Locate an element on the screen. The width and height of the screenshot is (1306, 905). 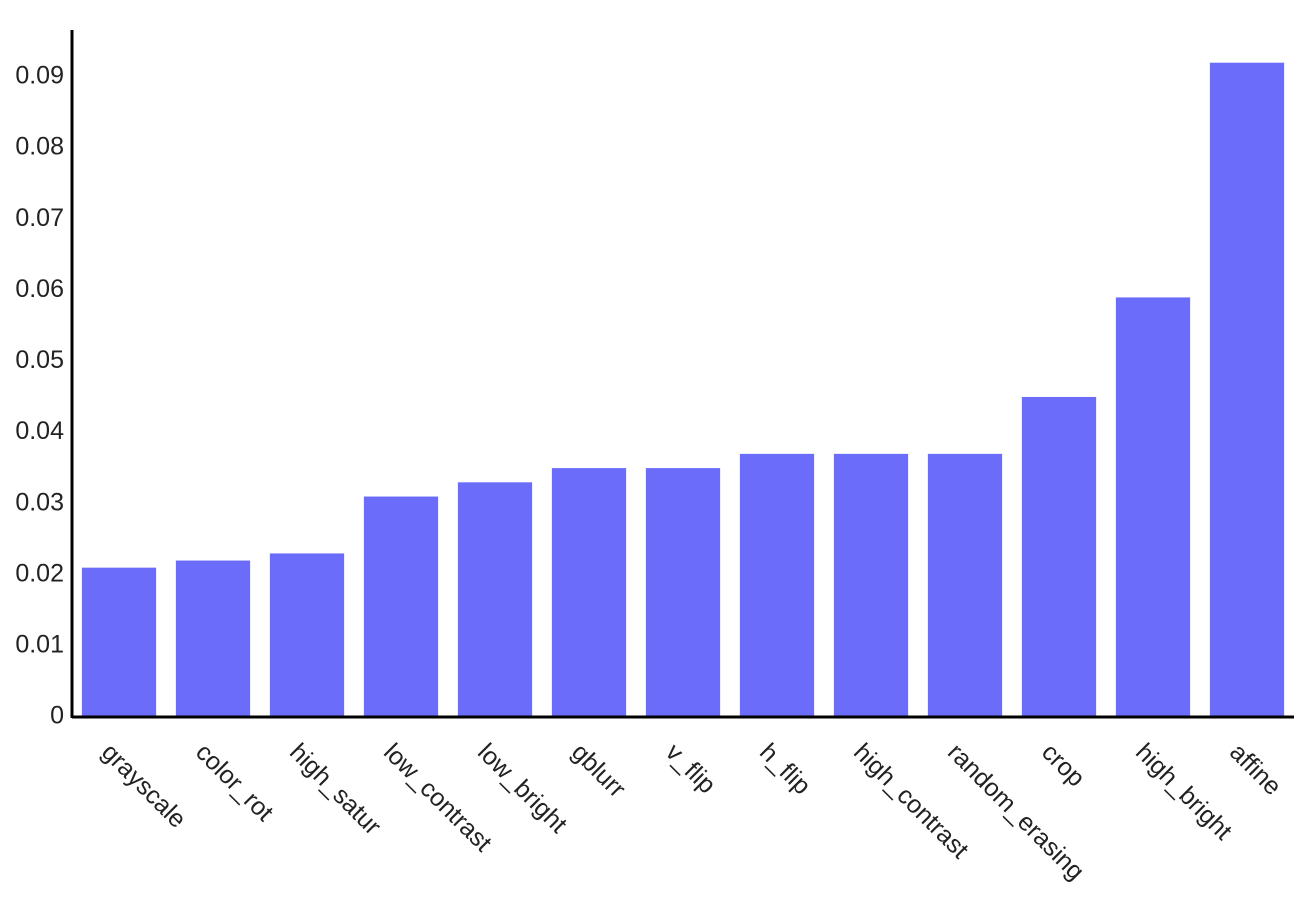
y-tick-label: 0.06 is located at coordinates (39, 289).